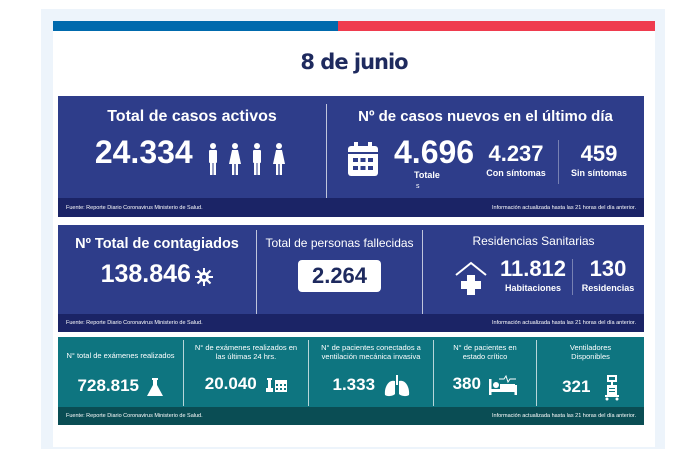 This screenshot has height=449, width=698. I want to click on lungs-icon, so click(396, 386).